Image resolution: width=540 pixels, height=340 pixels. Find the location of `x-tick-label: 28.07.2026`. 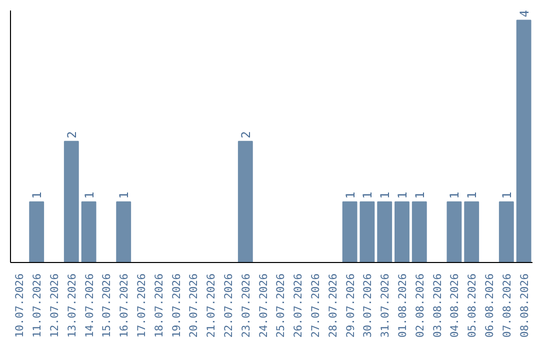

x-tick-label: 28.07.2026 is located at coordinates (333, 306).